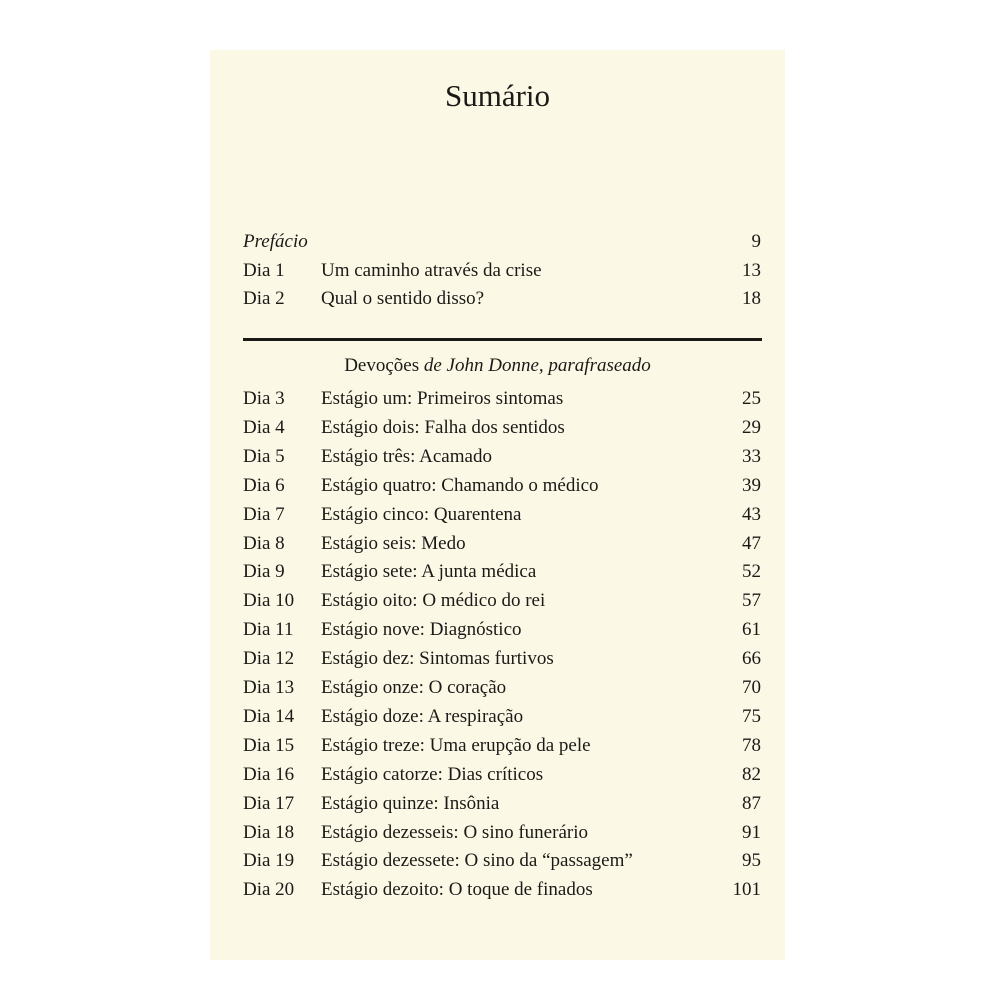  I want to click on toc-entry: Dia 11 Estágio nove: Diagnóstico 61, so click(502, 630).